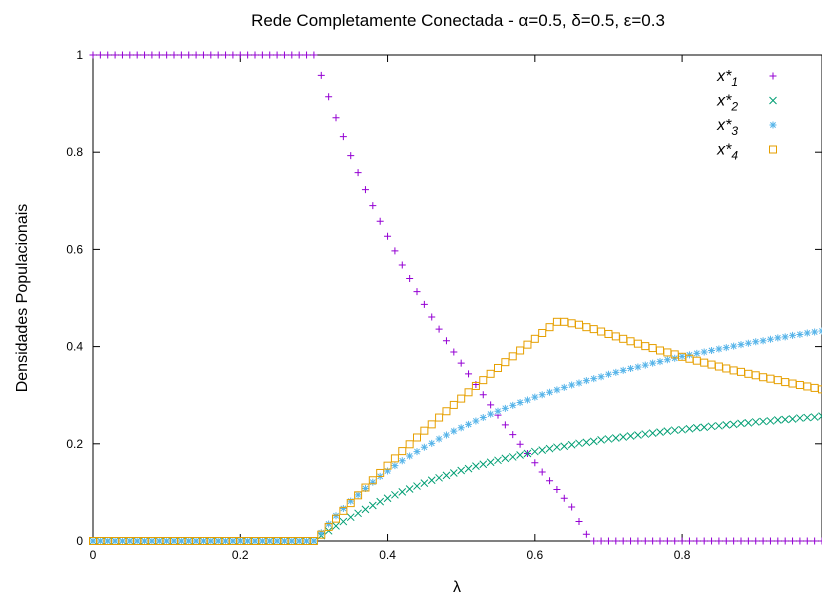 The height and width of the screenshot is (599, 822). What do you see at coordinates (74, 347) in the screenshot?
I see `y-tick-label: 0.4` at bounding box center [74, 347].